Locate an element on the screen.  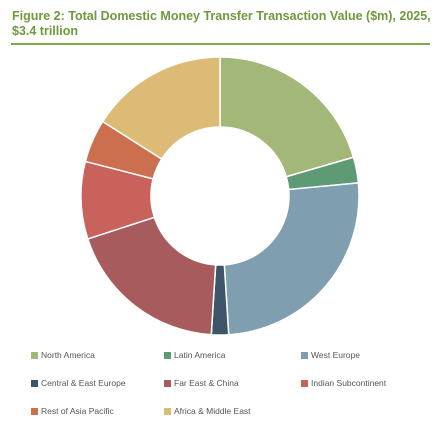
legend-label: Latin America is located at coordinates (200, 355).